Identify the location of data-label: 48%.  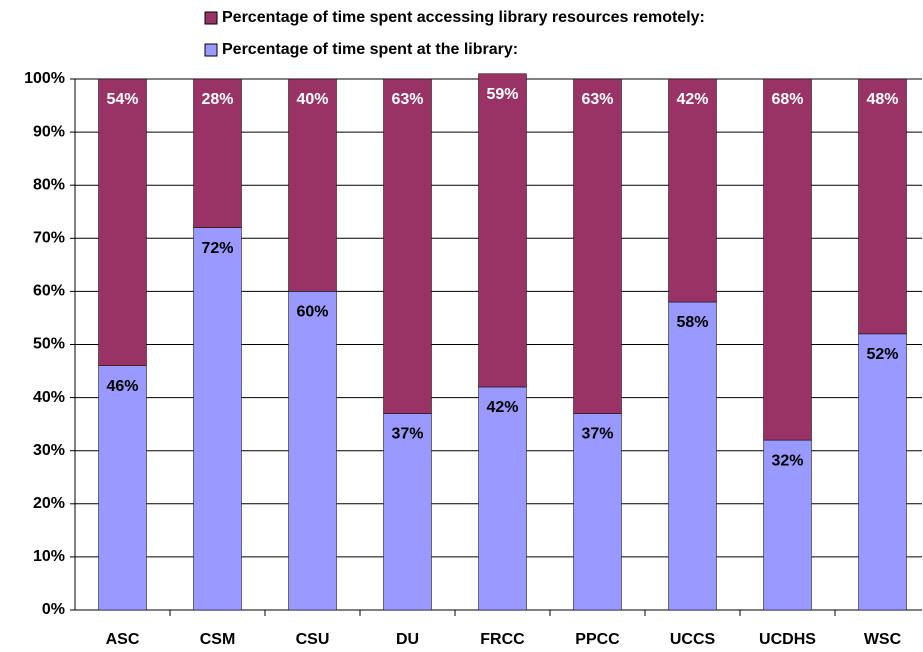
(882, 99).